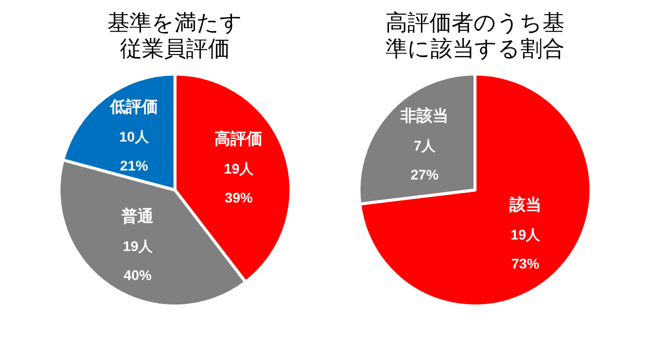  I want to click on data-label: 10人 21%, so click(134, 151).